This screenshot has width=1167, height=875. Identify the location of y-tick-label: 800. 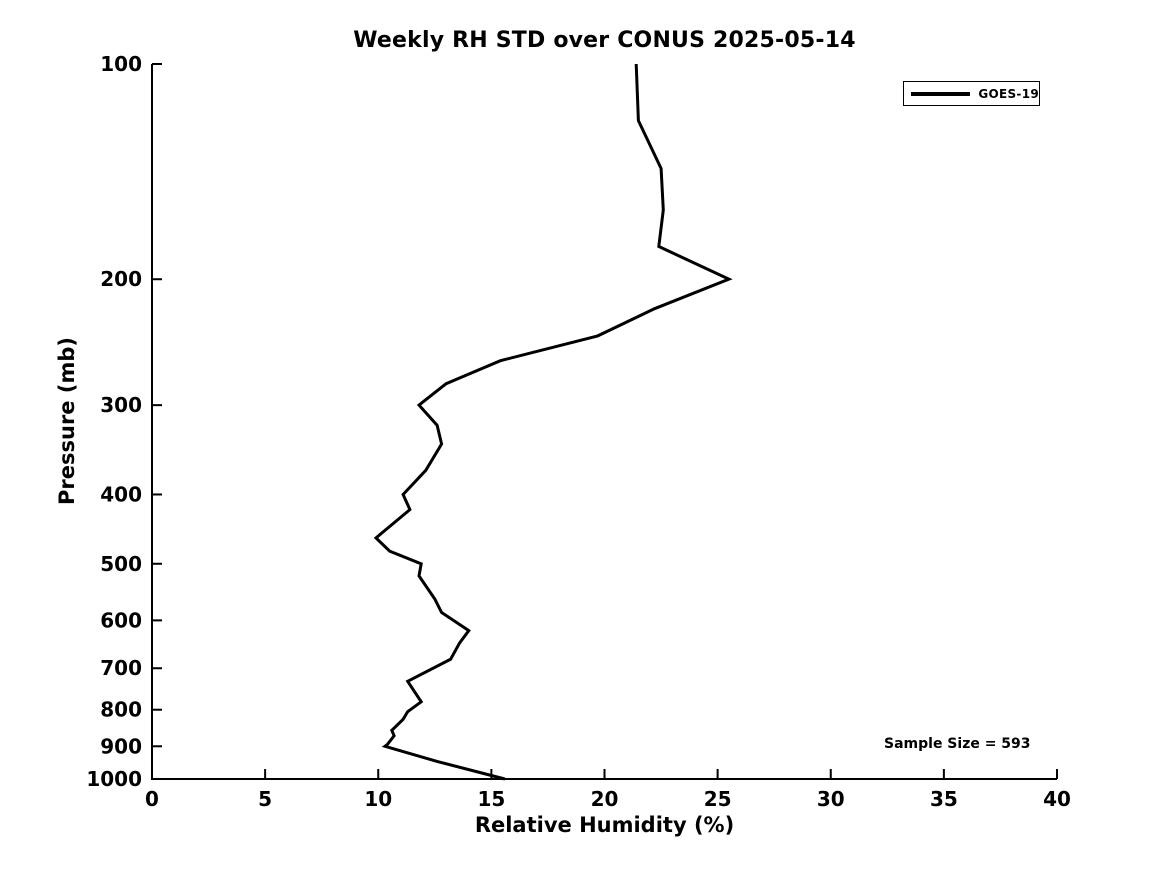
(121, 710).